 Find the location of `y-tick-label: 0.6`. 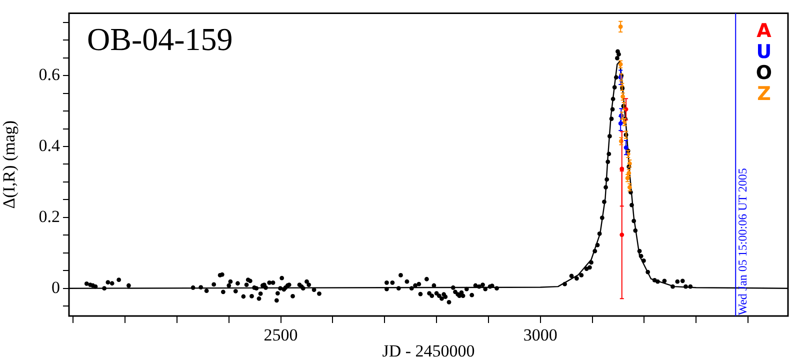

y-tick-label: 0.6 is located at coordinates (49, 74).